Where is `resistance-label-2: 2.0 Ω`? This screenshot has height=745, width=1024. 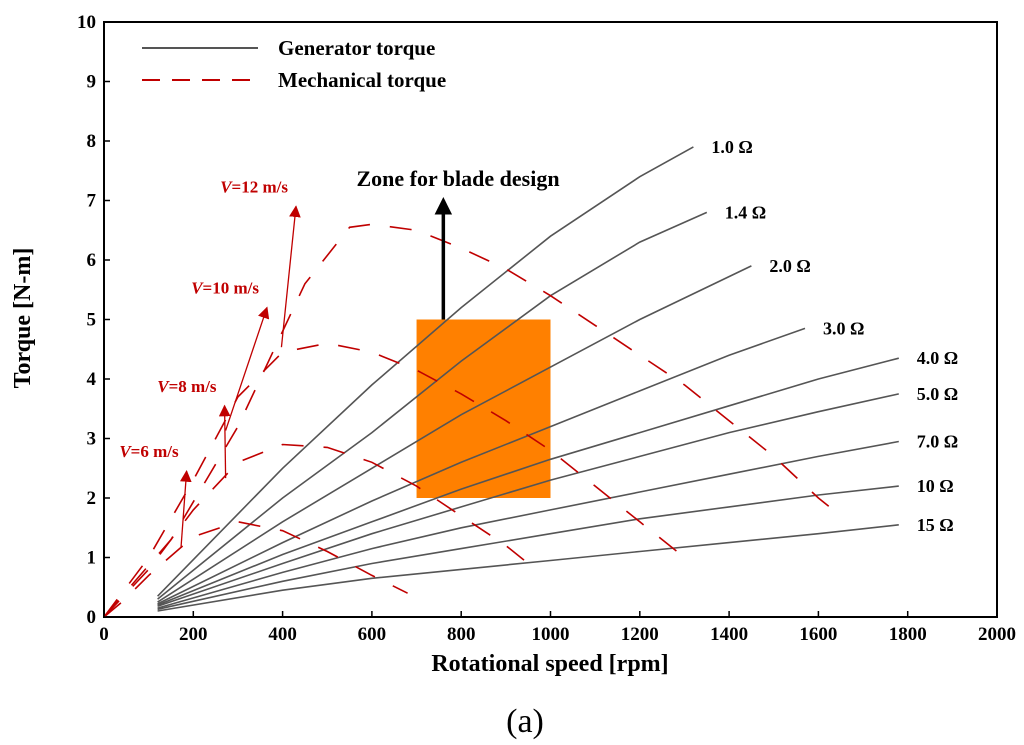 resistance-label-2: 2.0 Ω is located at coordinates (789, 266).